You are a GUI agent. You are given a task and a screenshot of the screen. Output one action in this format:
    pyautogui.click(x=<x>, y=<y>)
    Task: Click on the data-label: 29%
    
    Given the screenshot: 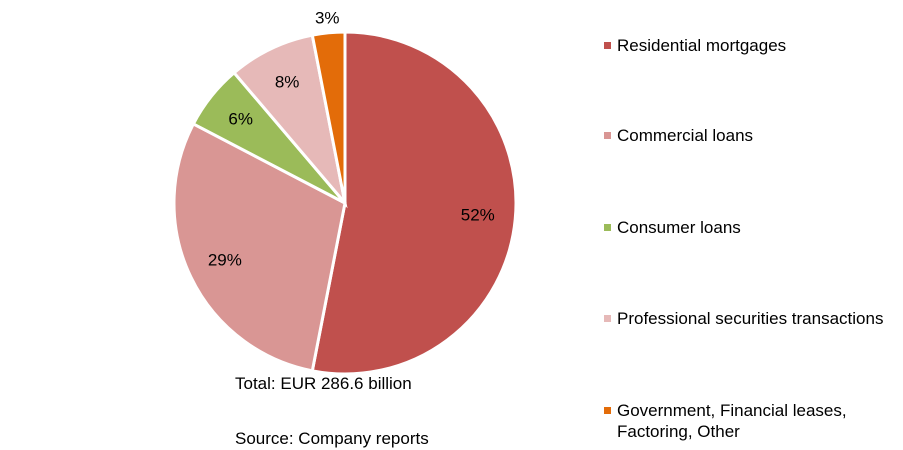 What is the action you would take?
    pyautogui.click(x=225, y=259)
    